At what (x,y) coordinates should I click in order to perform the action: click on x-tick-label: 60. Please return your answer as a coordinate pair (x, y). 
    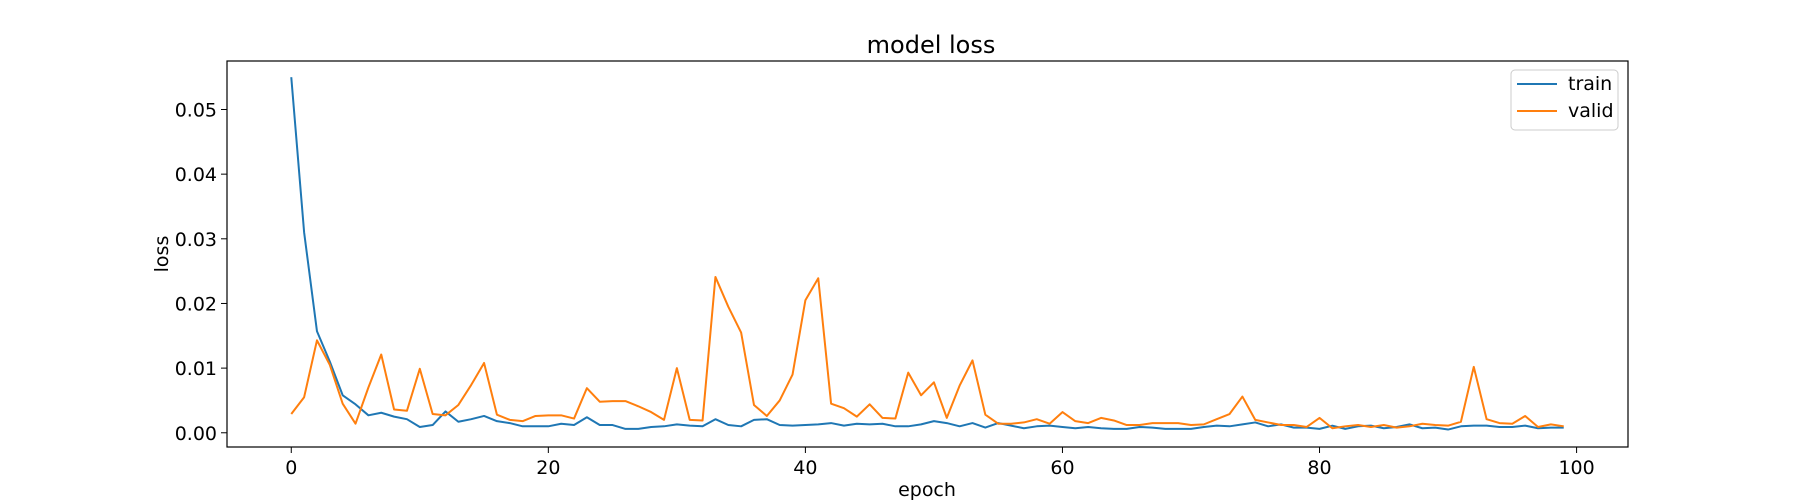
    Looking at the image, I should click on (1062, 468).